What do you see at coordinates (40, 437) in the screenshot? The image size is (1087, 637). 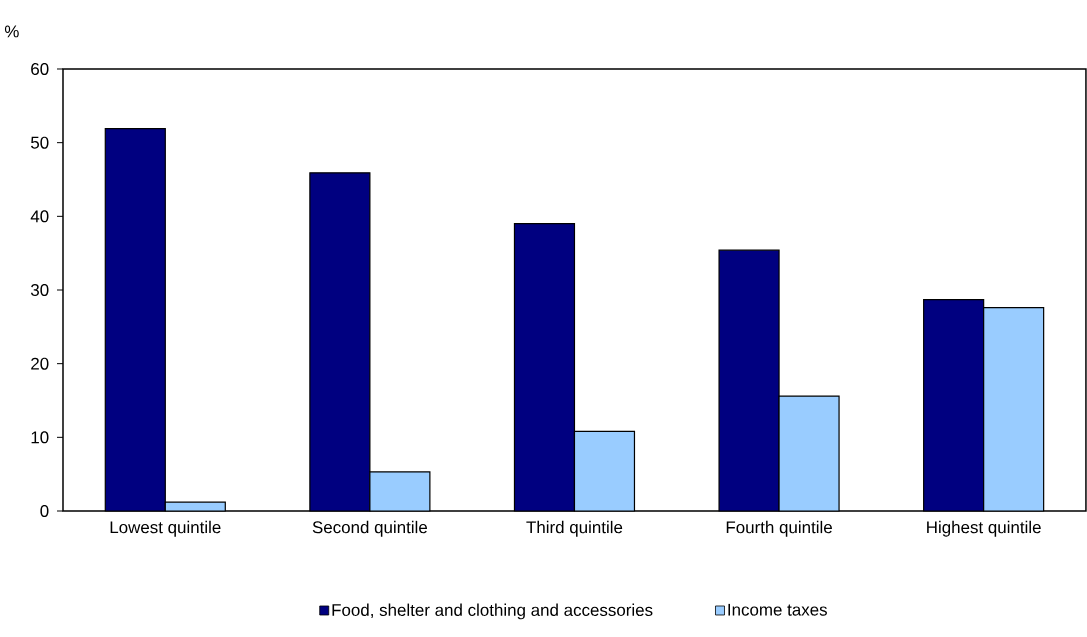 I see `y-tick-label: 10` at bounding box center [40, 437].